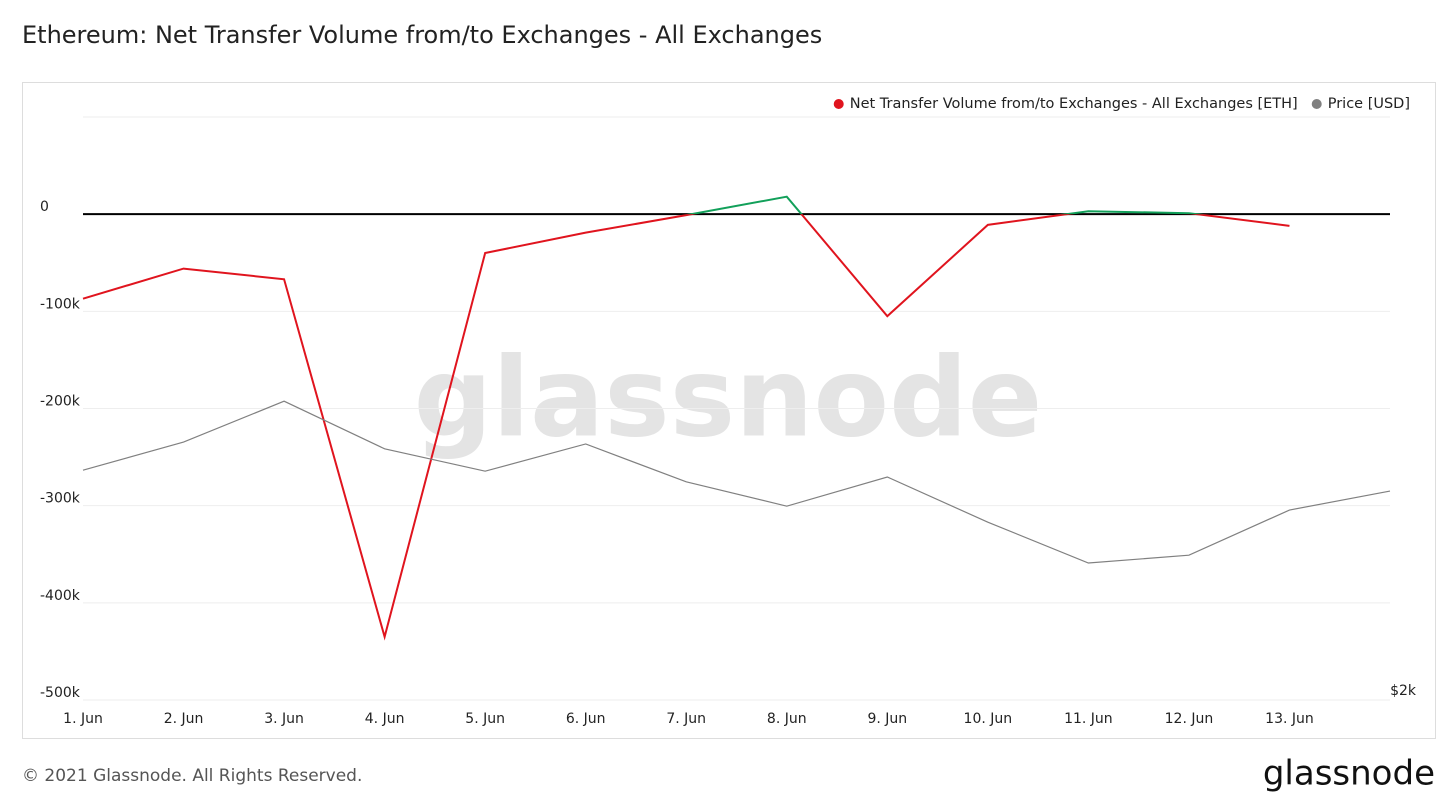 The image size is (1456, 805). Describe the element at coordinates (60, 499) in the screenshot. I see `y-tick-label: -300k` at that location.